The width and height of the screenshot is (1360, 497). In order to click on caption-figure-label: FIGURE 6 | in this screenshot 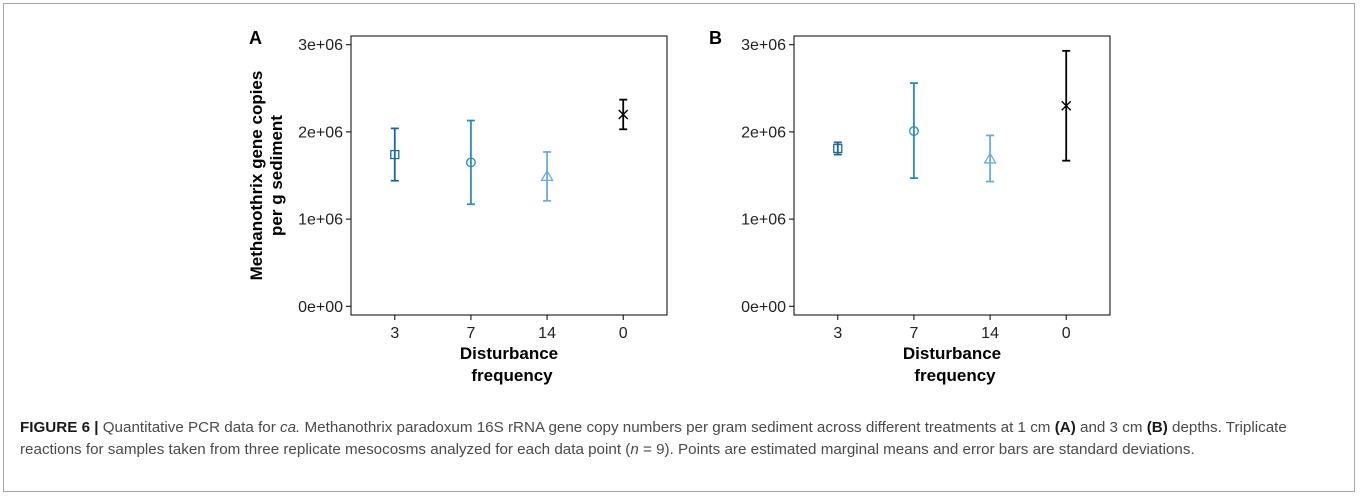, I will do `click(59, 427)`.